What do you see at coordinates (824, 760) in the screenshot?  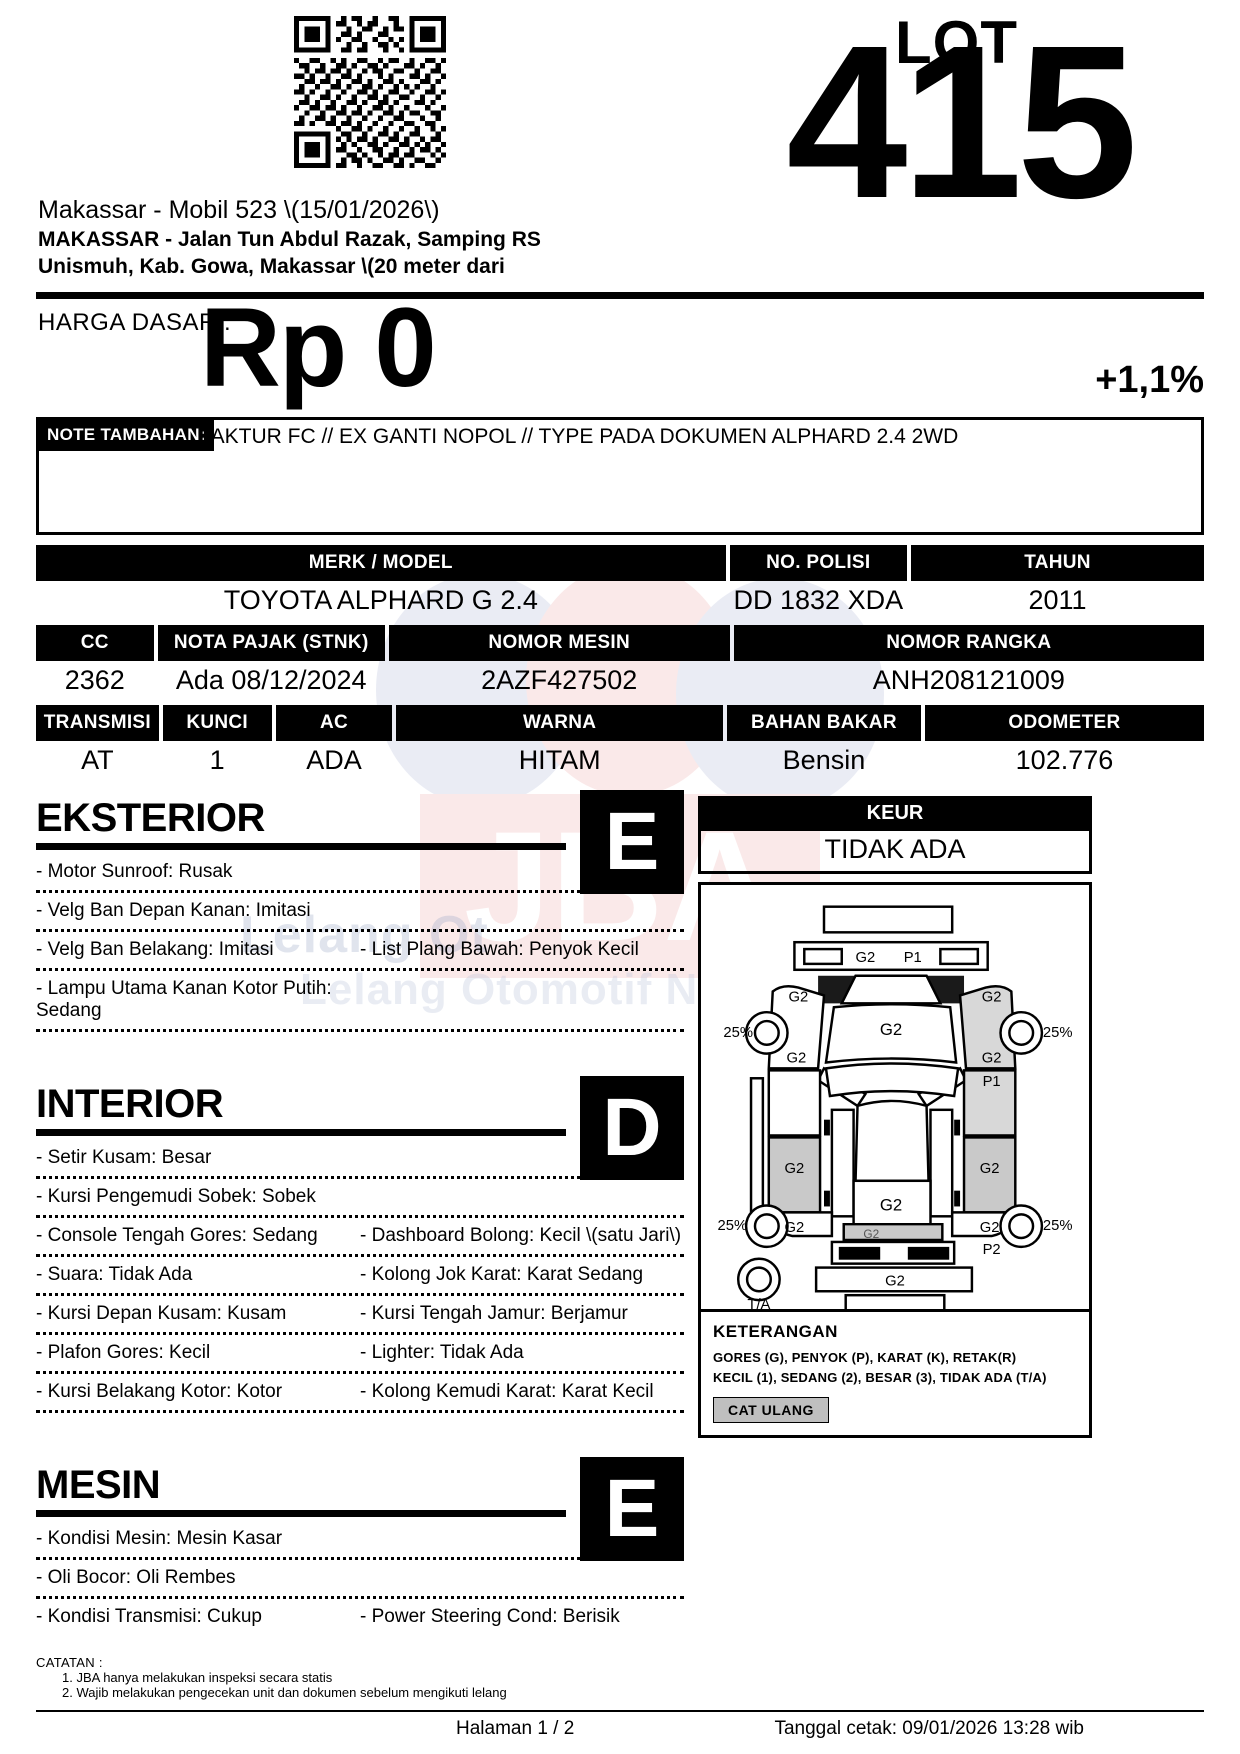 I see `spec-value-bahan-bakar: Bensin` at bounding box center [824, 760].